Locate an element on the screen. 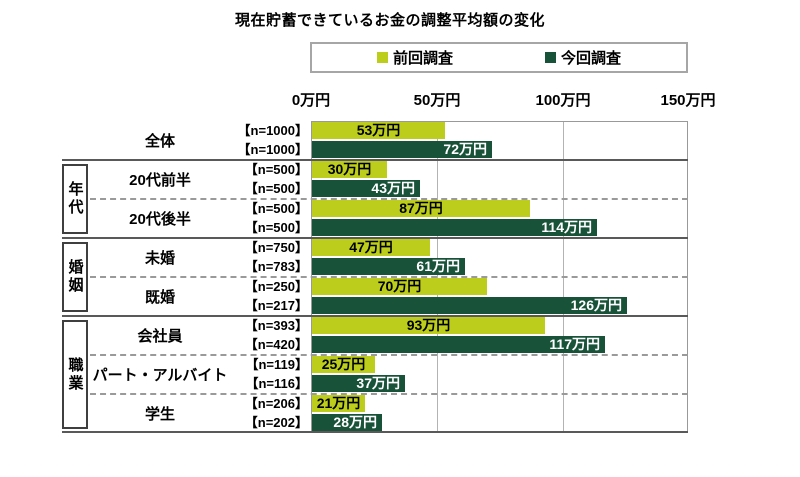  chart-title: 現在貯蓄できているお金の調整平均額の変化 is located at coordinates (389, 20).